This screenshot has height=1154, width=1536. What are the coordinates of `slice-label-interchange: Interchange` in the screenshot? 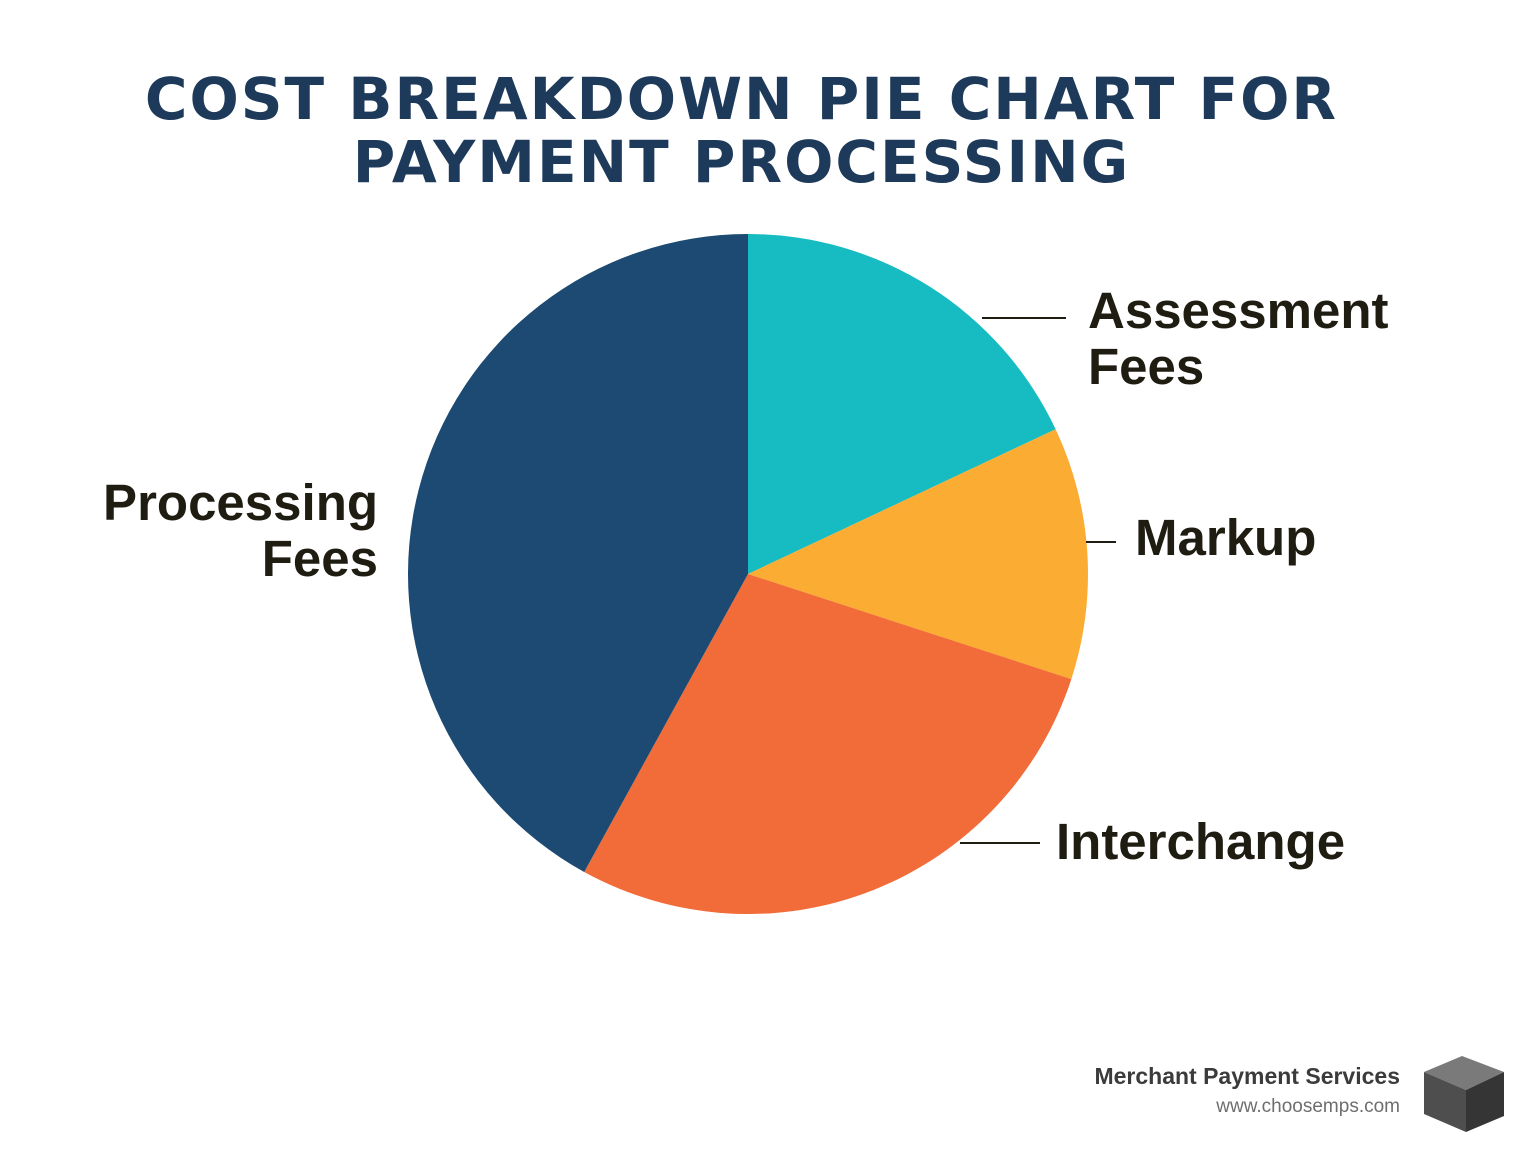 It's located at (1200, 842).